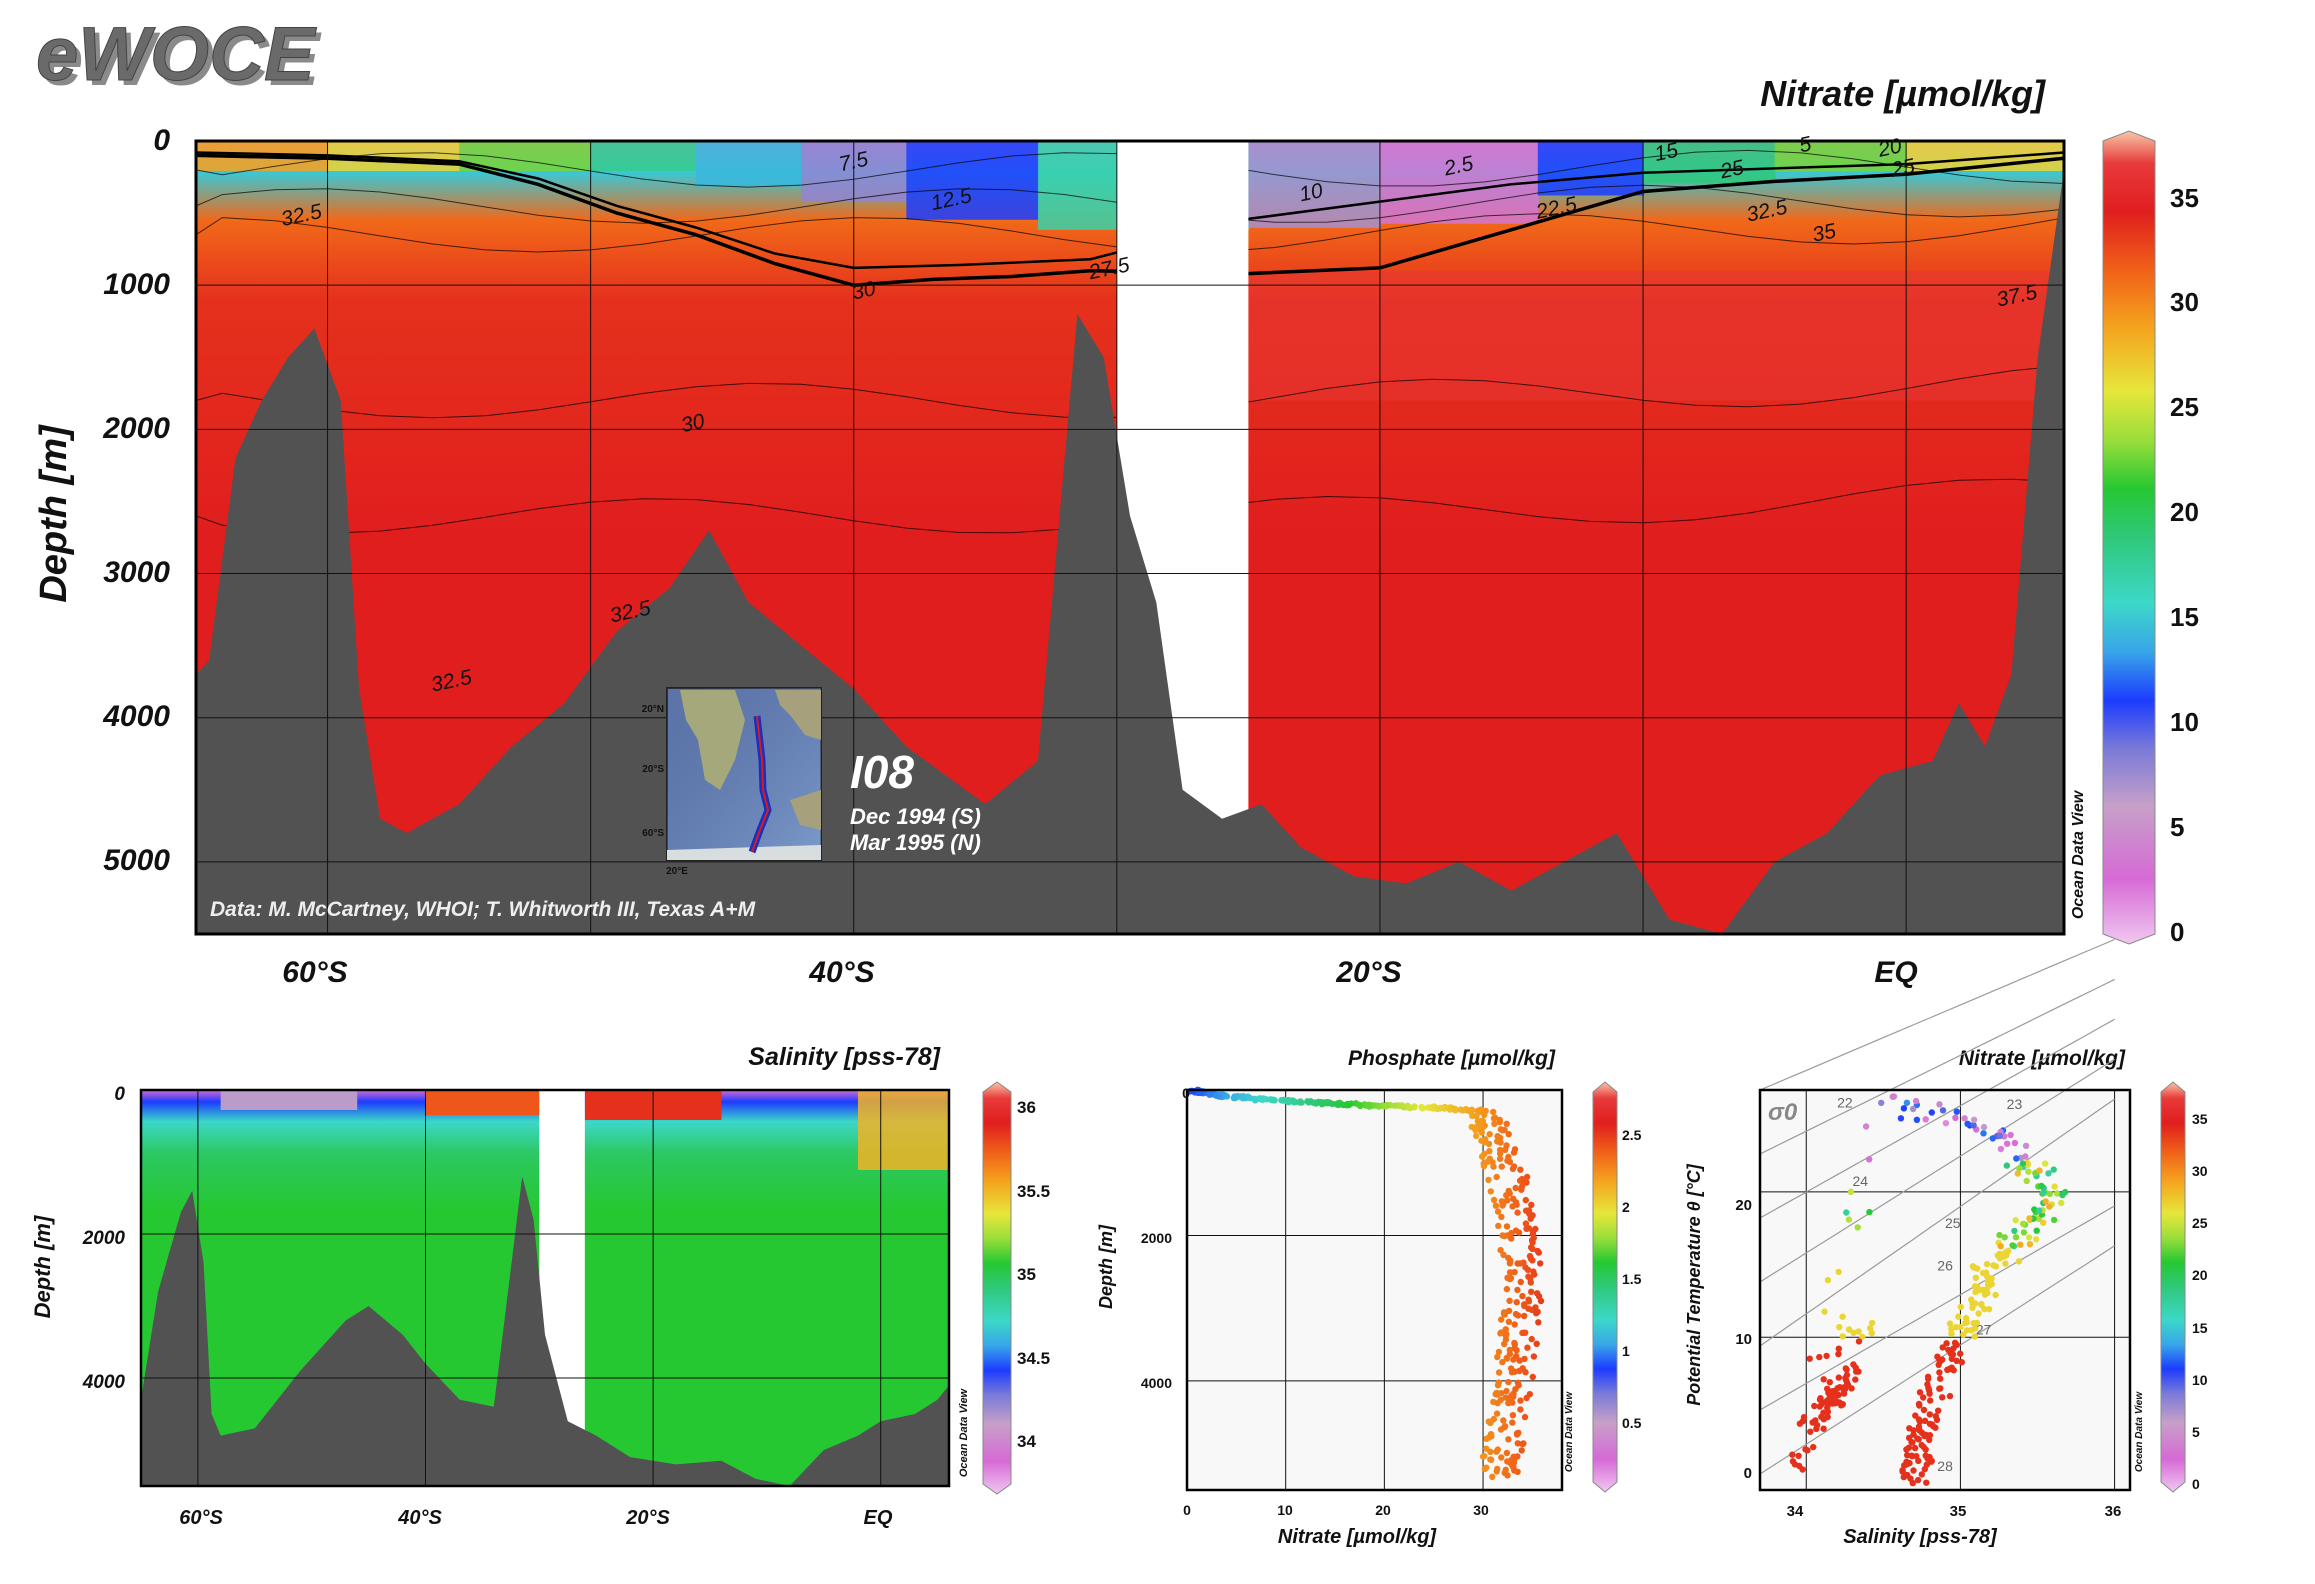  What do you see at coordinates (1958, 1511) in the screenshot?
I see `x-tick: 35` at bounding box center [1958, 1511].